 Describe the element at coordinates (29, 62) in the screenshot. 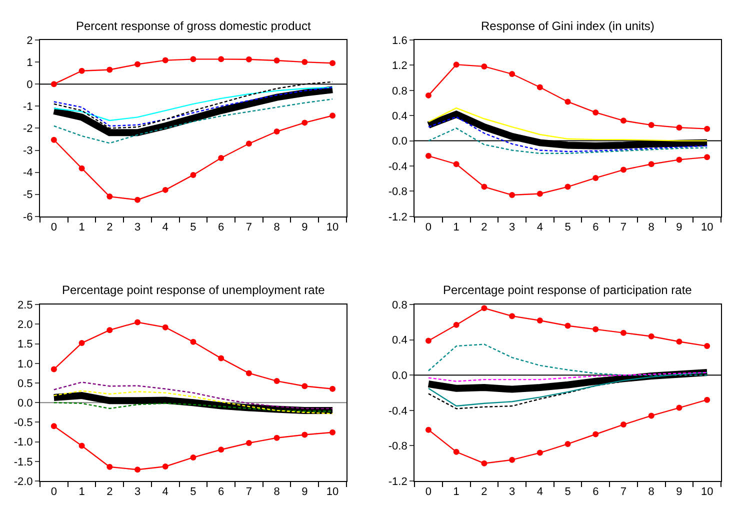

I see `y-tick-label: 1` at that location.